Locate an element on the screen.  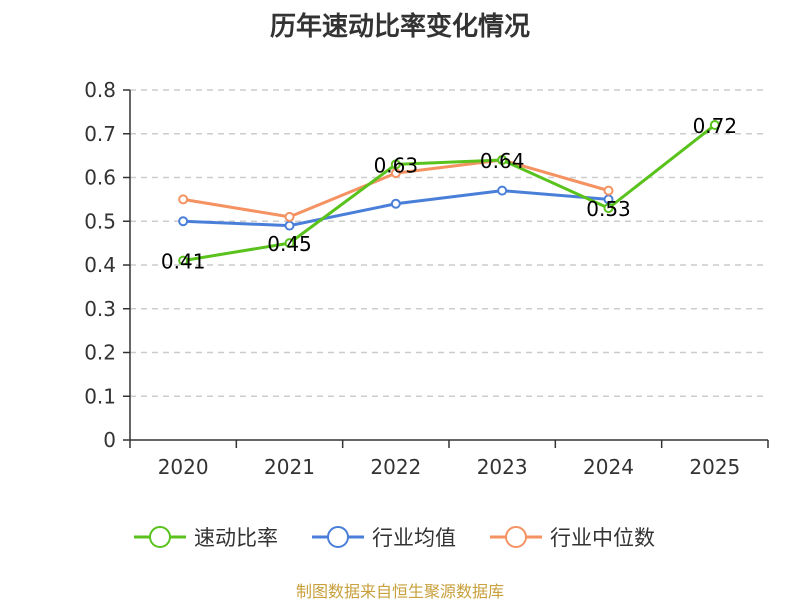
y-tick-label: 0.7 is located at coordinates (100, 134).